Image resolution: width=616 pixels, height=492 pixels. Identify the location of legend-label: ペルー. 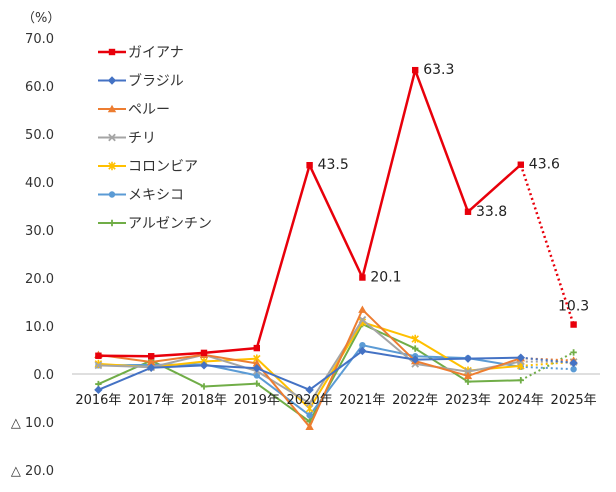
(149, 110).